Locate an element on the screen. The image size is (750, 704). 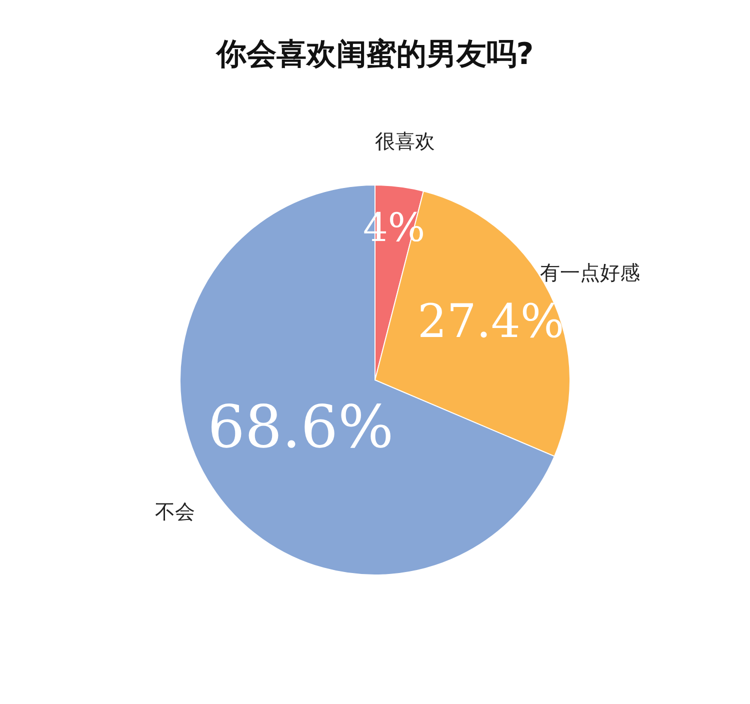
chart-title: 你会喜欢闺蜜的男友吗? is located at coordinates (374, 54).